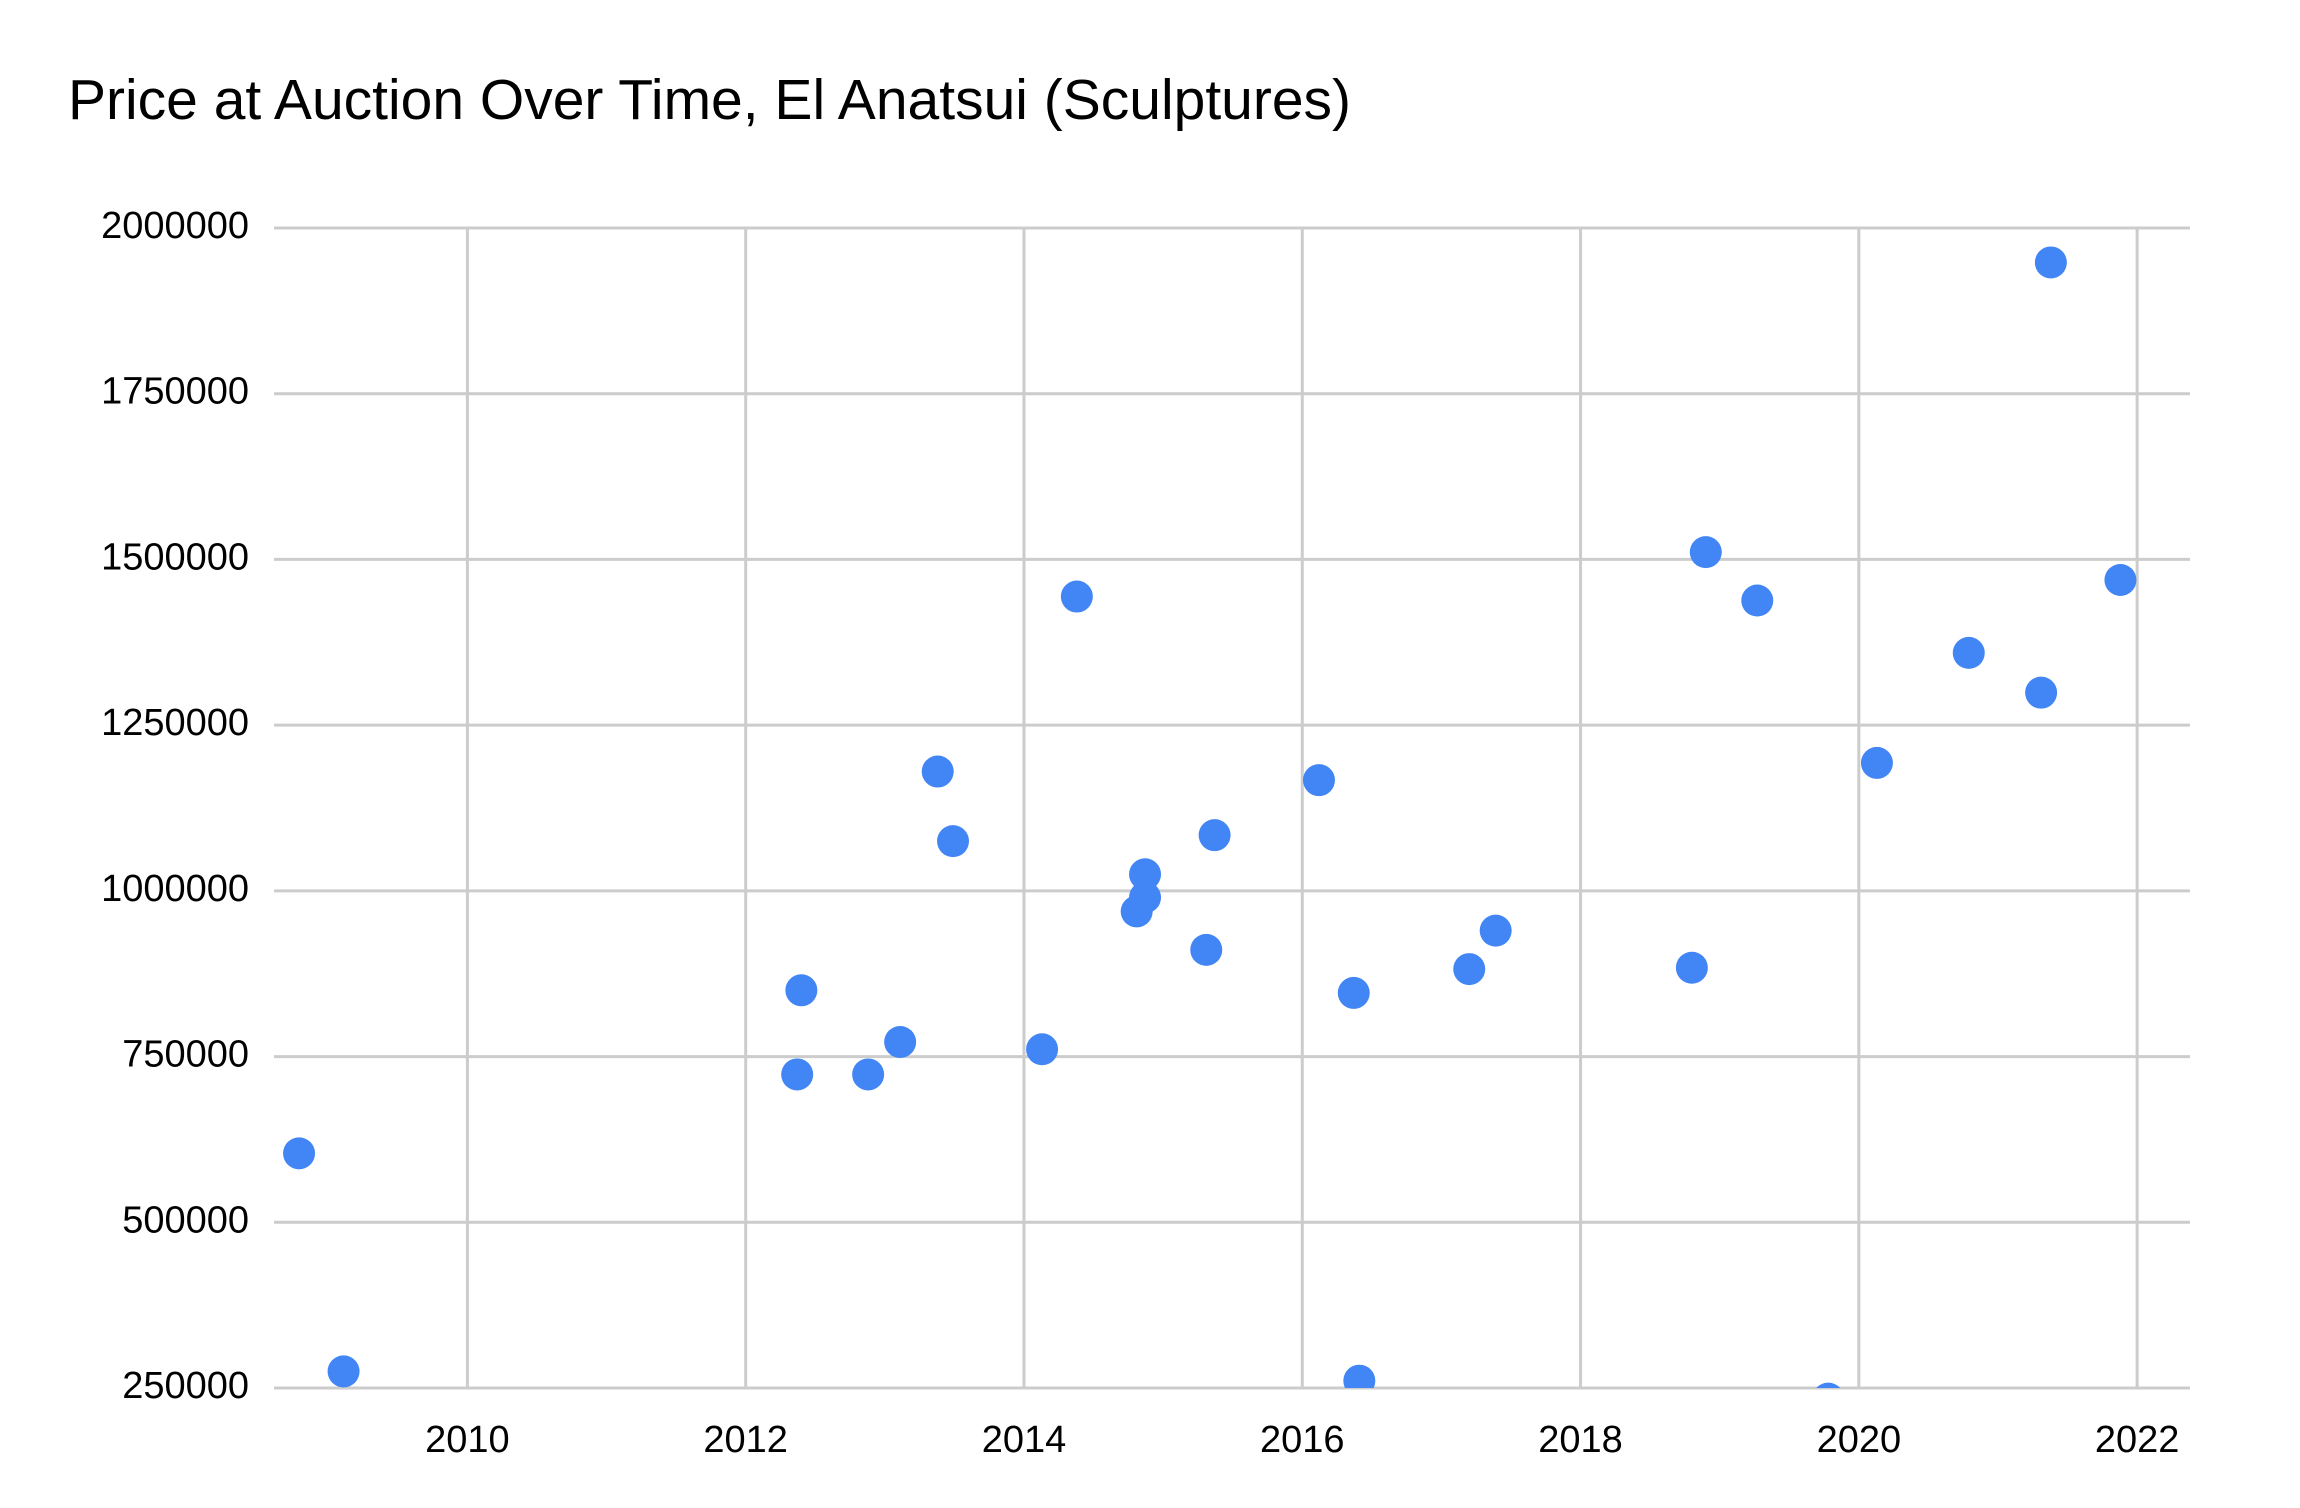 The image size is (2300, 1508). I want to click on x-tick-label: 2020, so click(1859, 1440).